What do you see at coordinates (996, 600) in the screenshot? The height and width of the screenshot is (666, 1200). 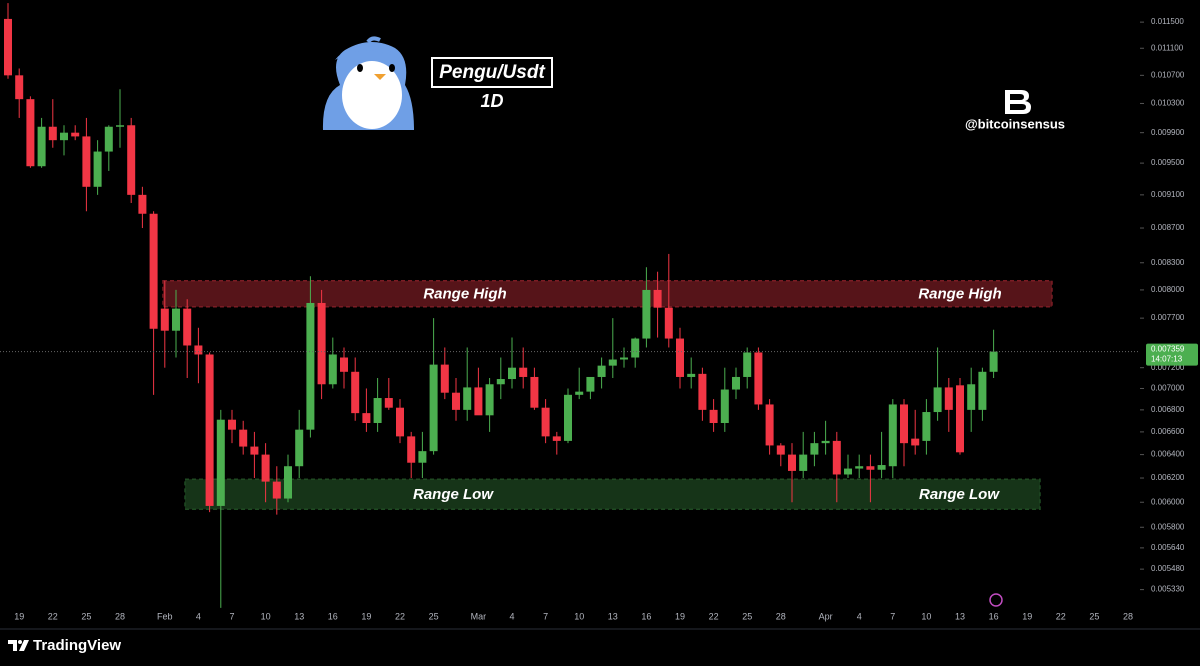 I see `alert-icon` at bounding box center [996, 600].